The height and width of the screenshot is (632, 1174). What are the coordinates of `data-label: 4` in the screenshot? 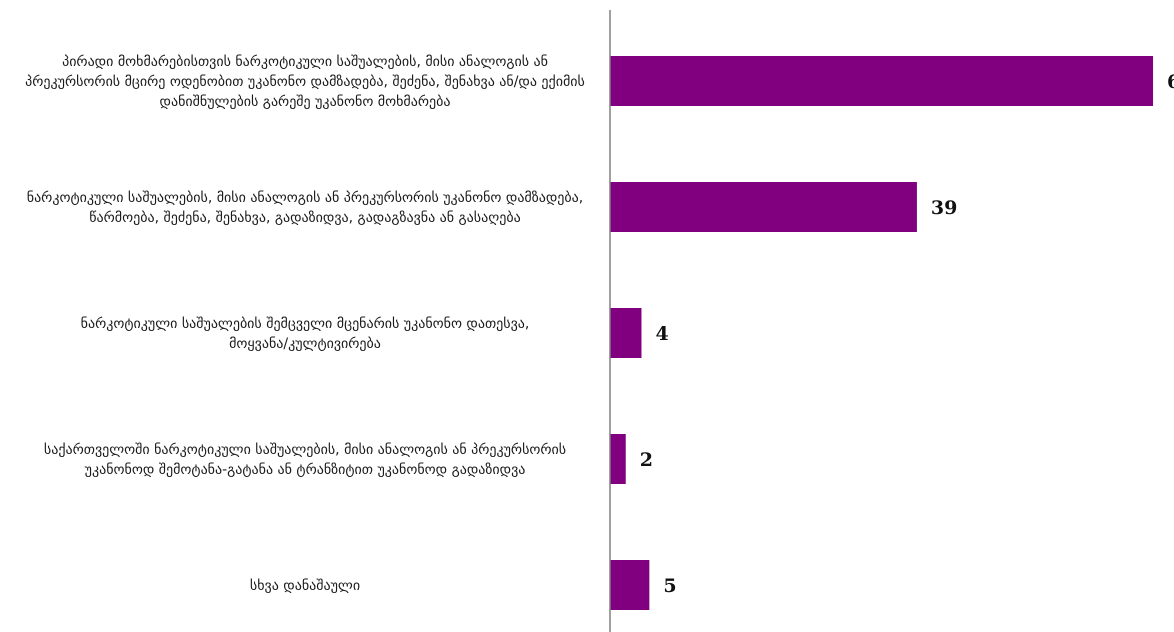 It's located at (661, 334).